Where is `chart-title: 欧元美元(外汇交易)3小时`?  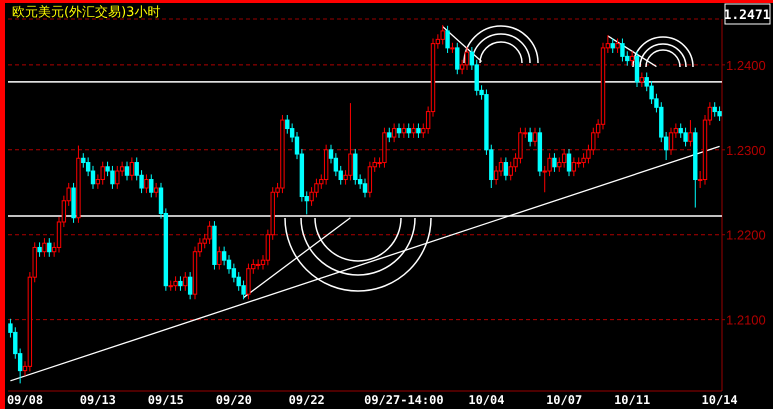 chart-title: 欧元美元(外汇交易)3小时 is located at coordinates (86, 12).